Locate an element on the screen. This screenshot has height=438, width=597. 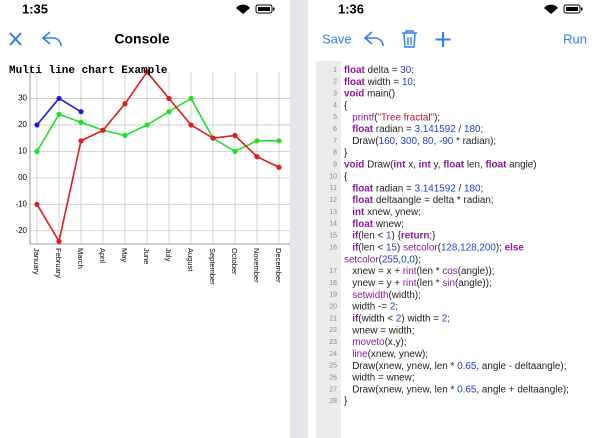
y-tick-label: 30 is located at coordinates (22, 98).